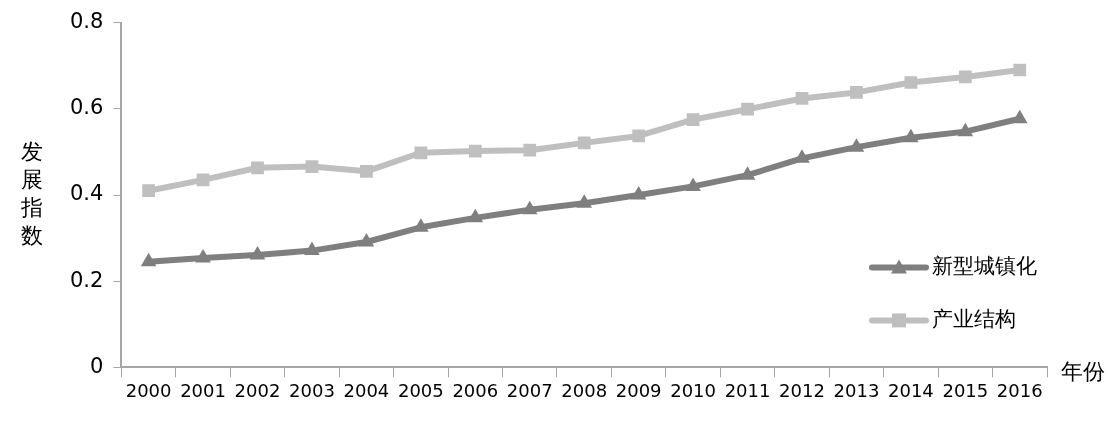  I want to click on x-tick-label: 2002, so click(257, 390).